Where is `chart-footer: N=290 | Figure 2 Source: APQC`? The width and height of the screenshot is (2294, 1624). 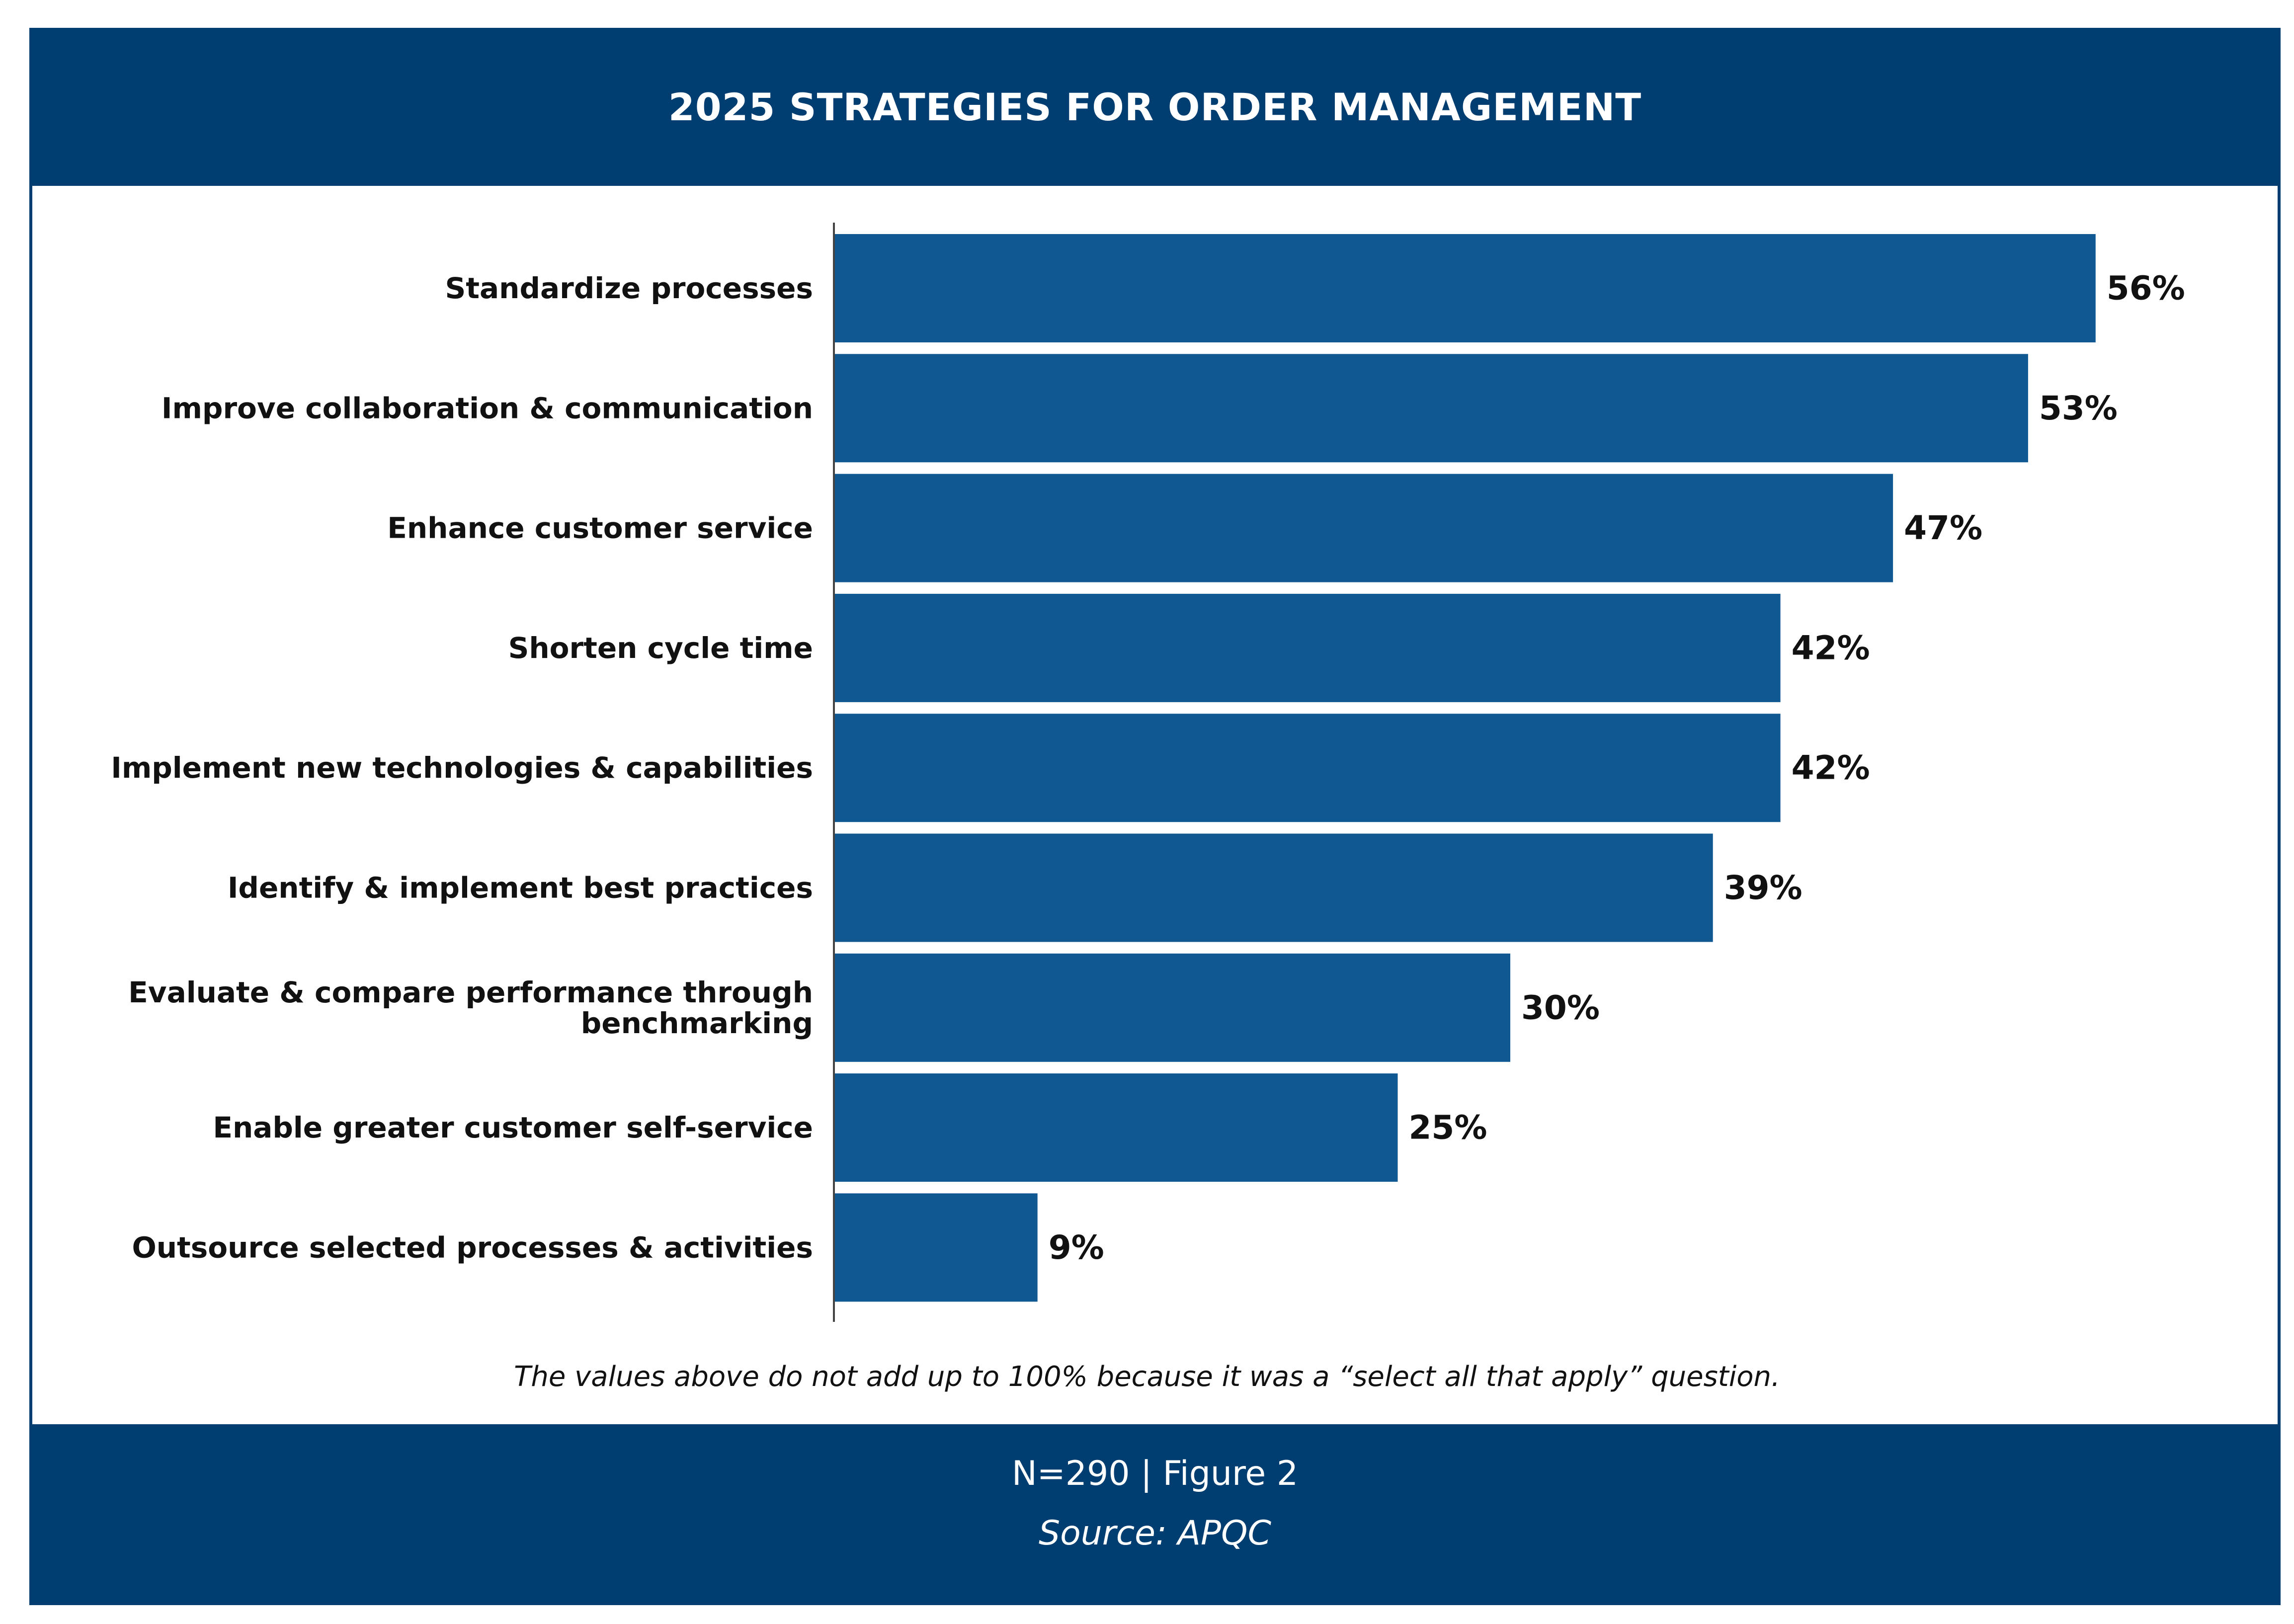
chart-footer: N=290 | Figure 2 Source: APQC is located at coordinates (1155, 1514).